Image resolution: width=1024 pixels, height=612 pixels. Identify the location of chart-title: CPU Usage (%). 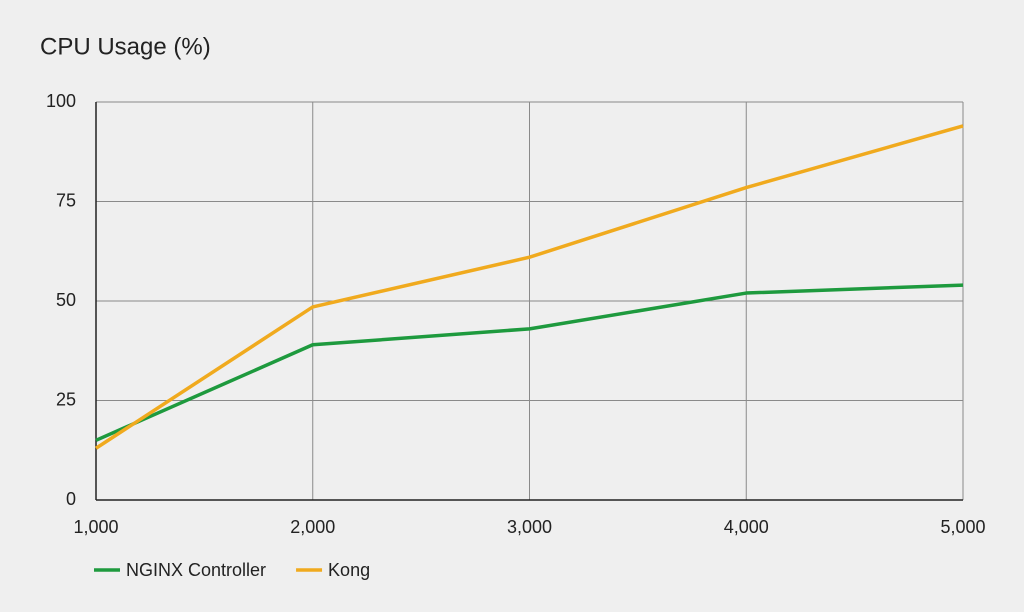
(125, 46).